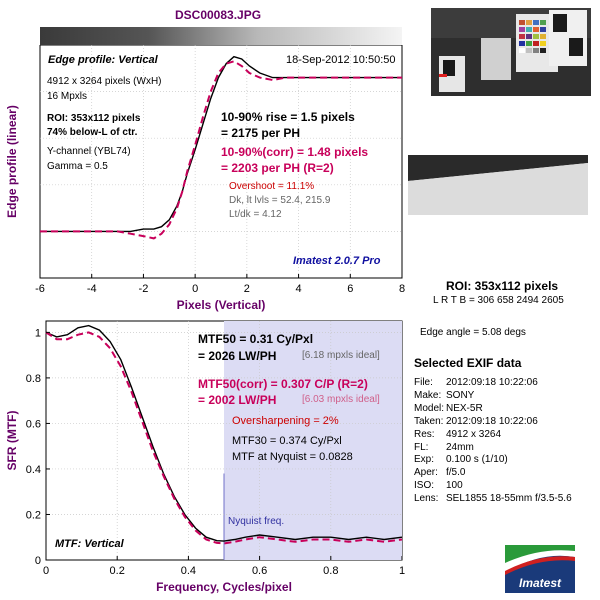  What do you see at coordinates (498, 300) in the screenshot?
I see `roi-coords: L R T B = 306 658 2494 2605` at bounding box center [498, 300].